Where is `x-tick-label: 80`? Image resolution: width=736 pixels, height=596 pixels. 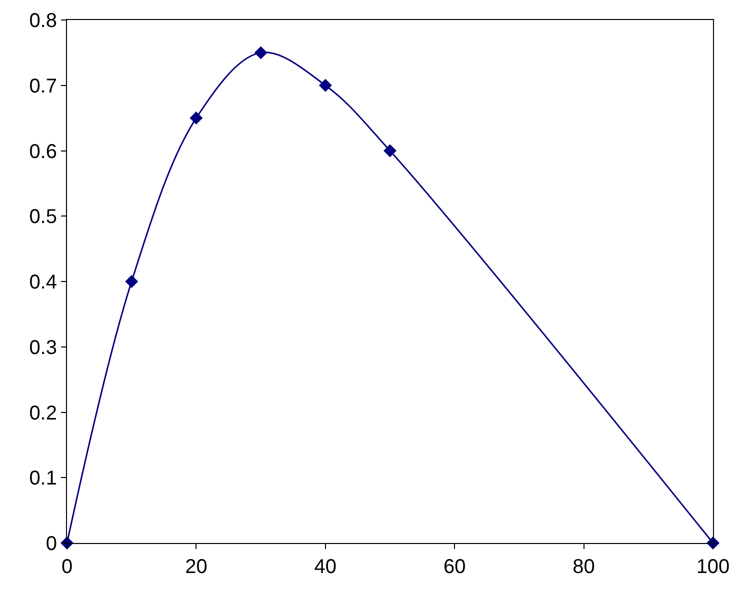
x-tick-label: 80 is located at coordinates (583, 567).